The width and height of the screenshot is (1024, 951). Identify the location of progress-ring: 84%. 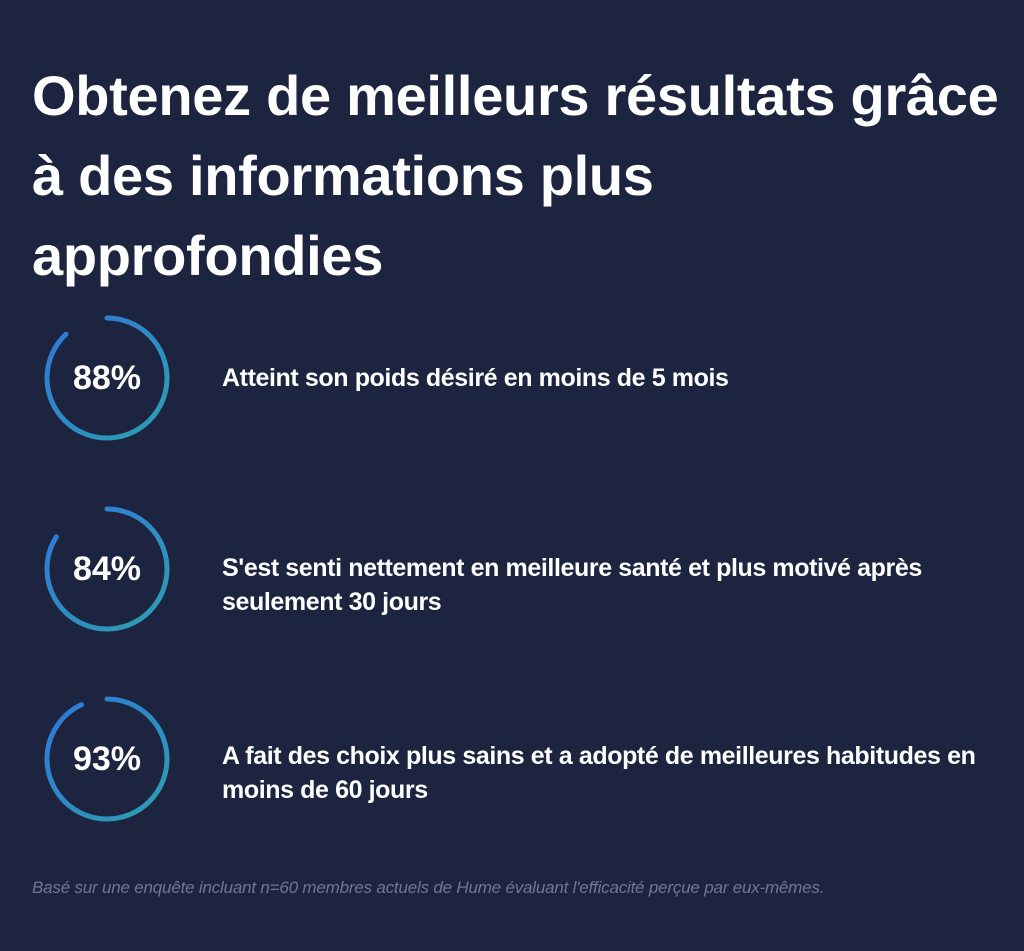
(107, 569).